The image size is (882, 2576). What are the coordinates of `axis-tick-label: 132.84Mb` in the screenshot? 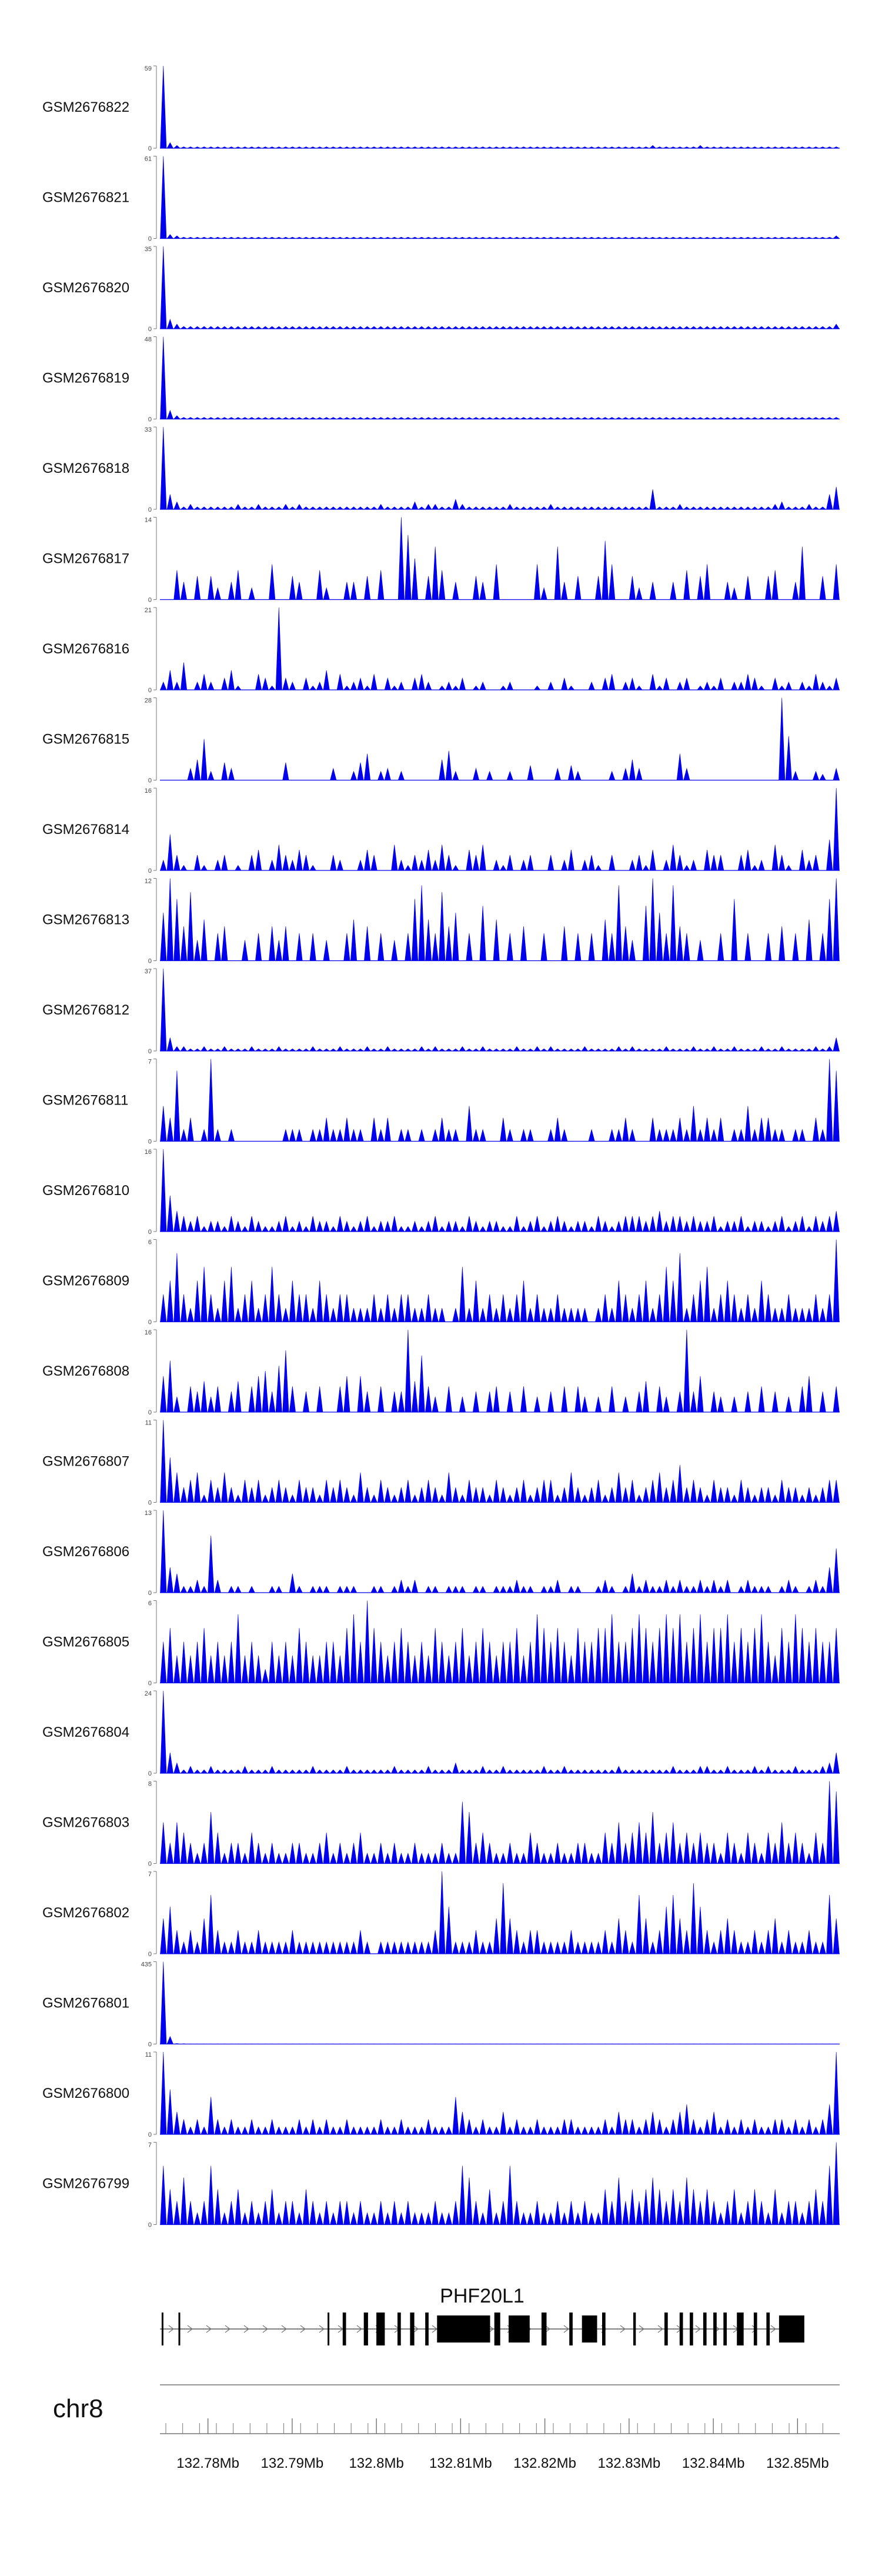 It's located at (713, 2463).